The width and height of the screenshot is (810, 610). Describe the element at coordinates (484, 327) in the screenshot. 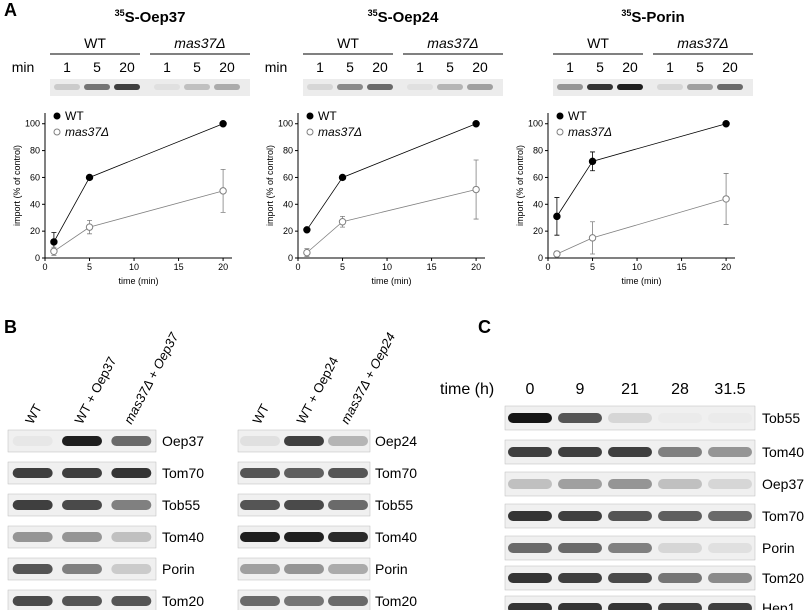

I see `panel-label: C` at that location.